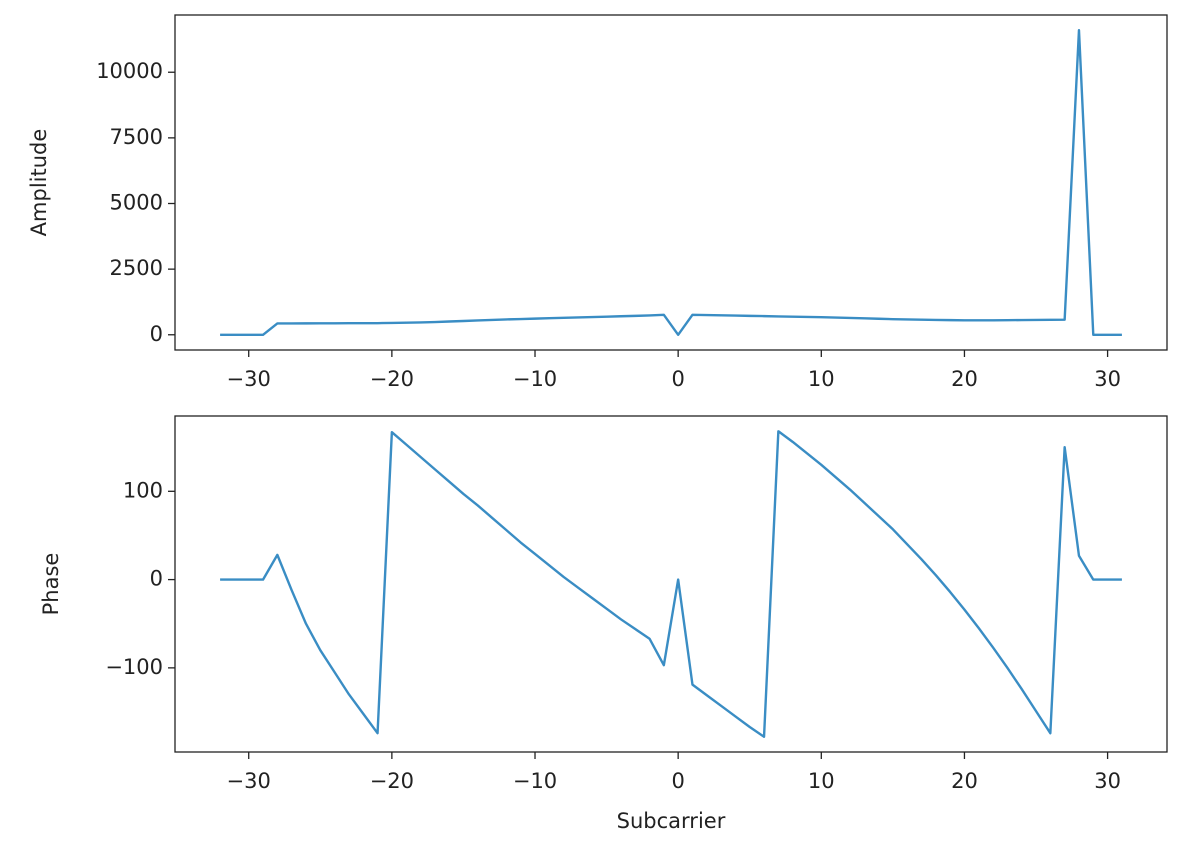 The width and height of the screenshot is (1192, 850). Describe the element at coordinates (39, 183) in the screenshot. I see `y-axis-label: Amplitude` at that location.